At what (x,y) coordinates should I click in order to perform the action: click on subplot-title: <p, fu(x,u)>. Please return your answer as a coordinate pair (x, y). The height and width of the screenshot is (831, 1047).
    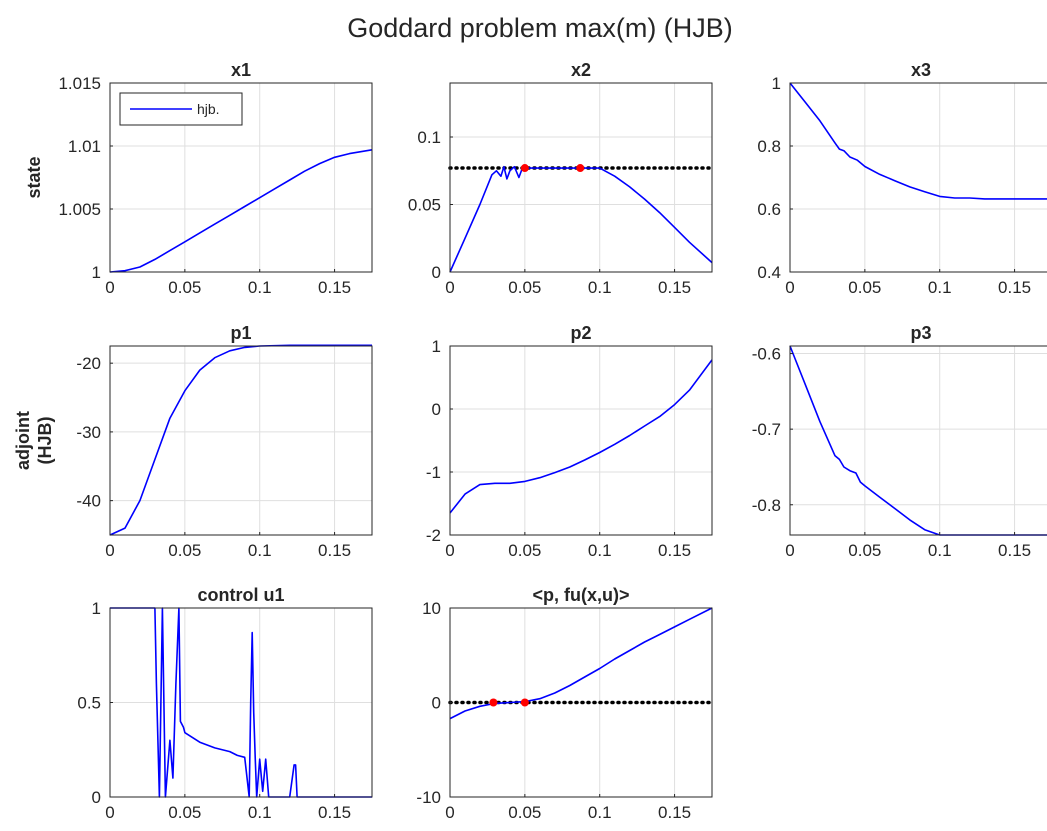
    Looking at the image, I should click on (580, 595).